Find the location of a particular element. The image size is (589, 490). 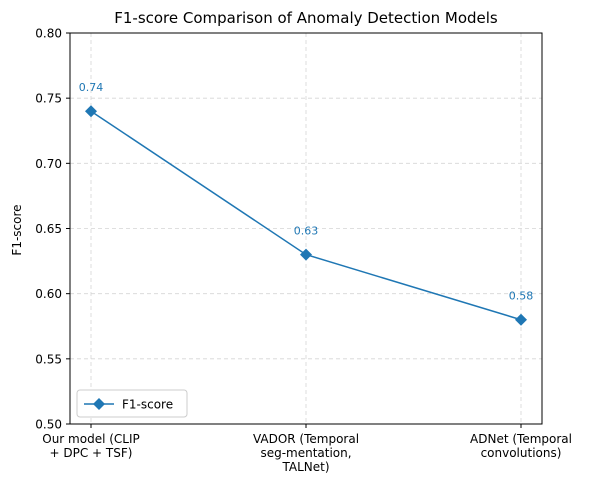

legend: F1-score is located at coordinates (132, 403).